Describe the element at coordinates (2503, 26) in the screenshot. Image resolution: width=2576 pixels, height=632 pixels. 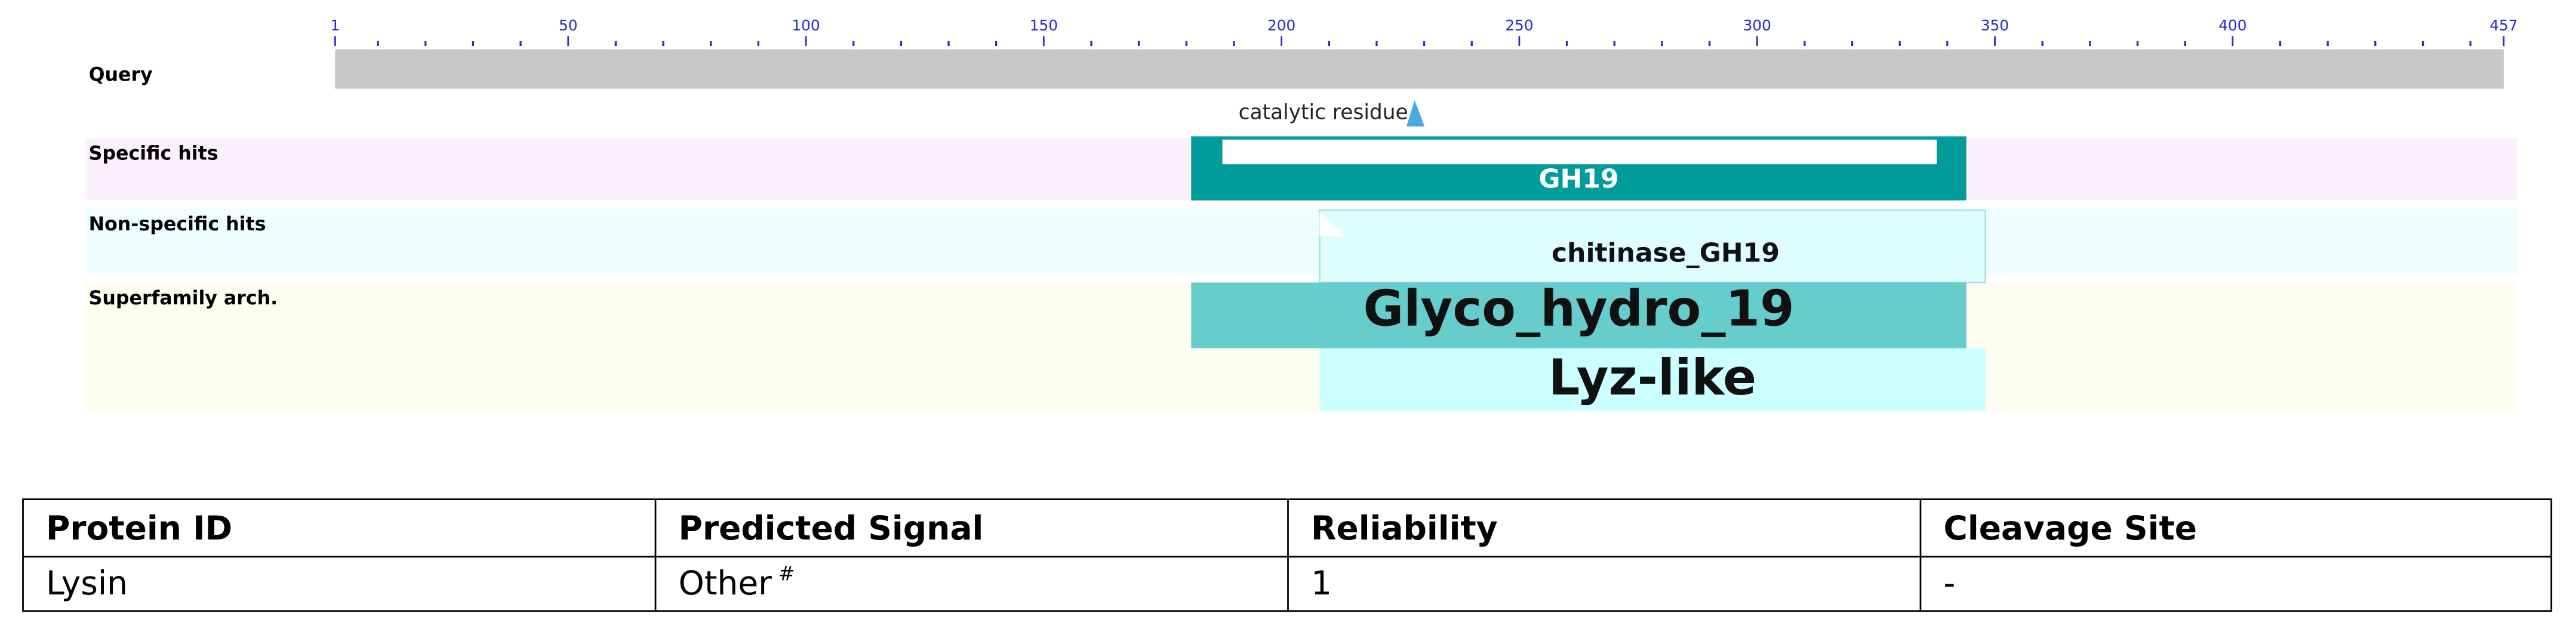
I see `ruler-label: 457` at that location.